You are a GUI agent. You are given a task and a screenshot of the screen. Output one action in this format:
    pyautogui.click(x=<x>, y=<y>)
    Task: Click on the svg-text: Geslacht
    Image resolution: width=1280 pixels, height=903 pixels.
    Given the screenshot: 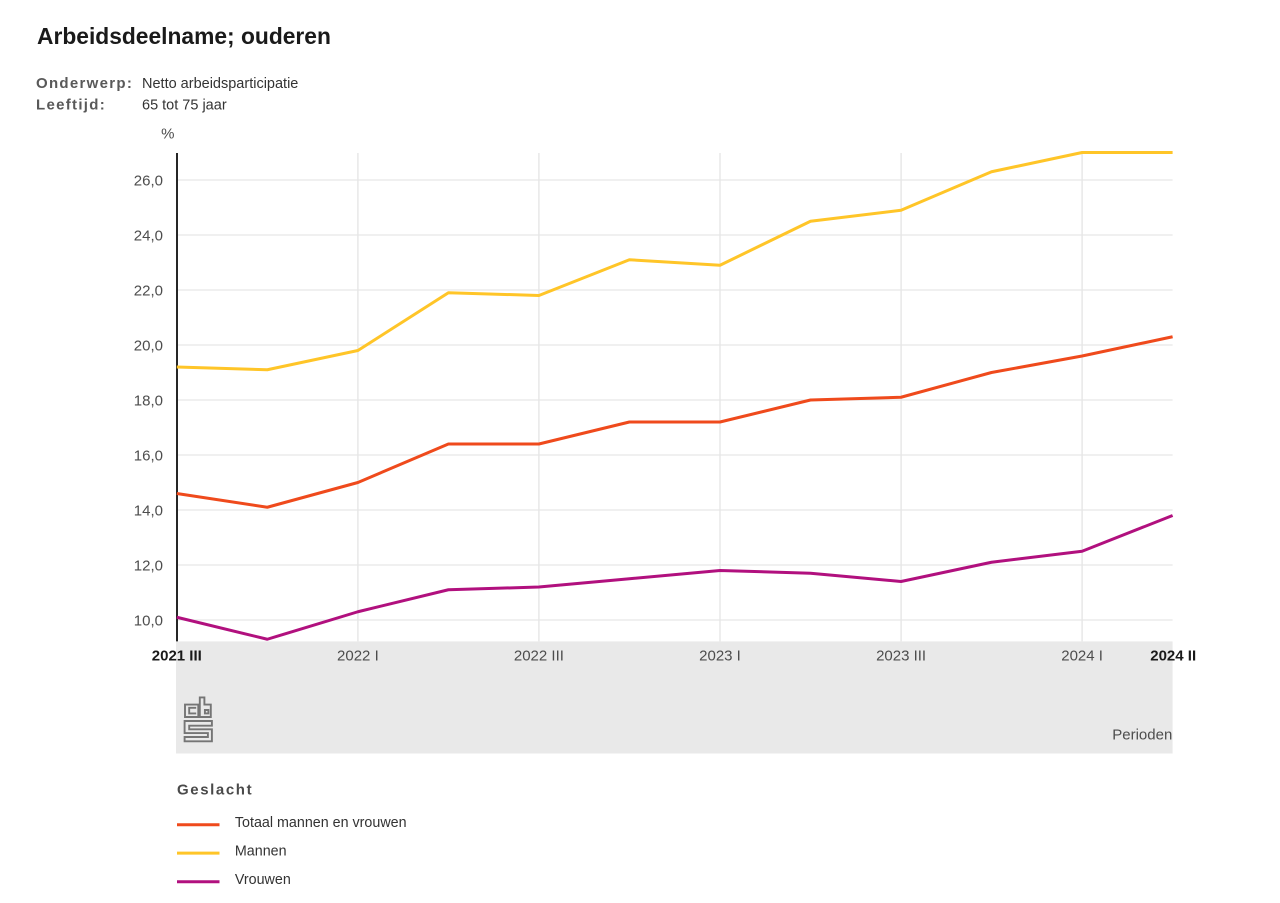 What is the action you would take?
    pyautogui.click(x=215, y=790)
    